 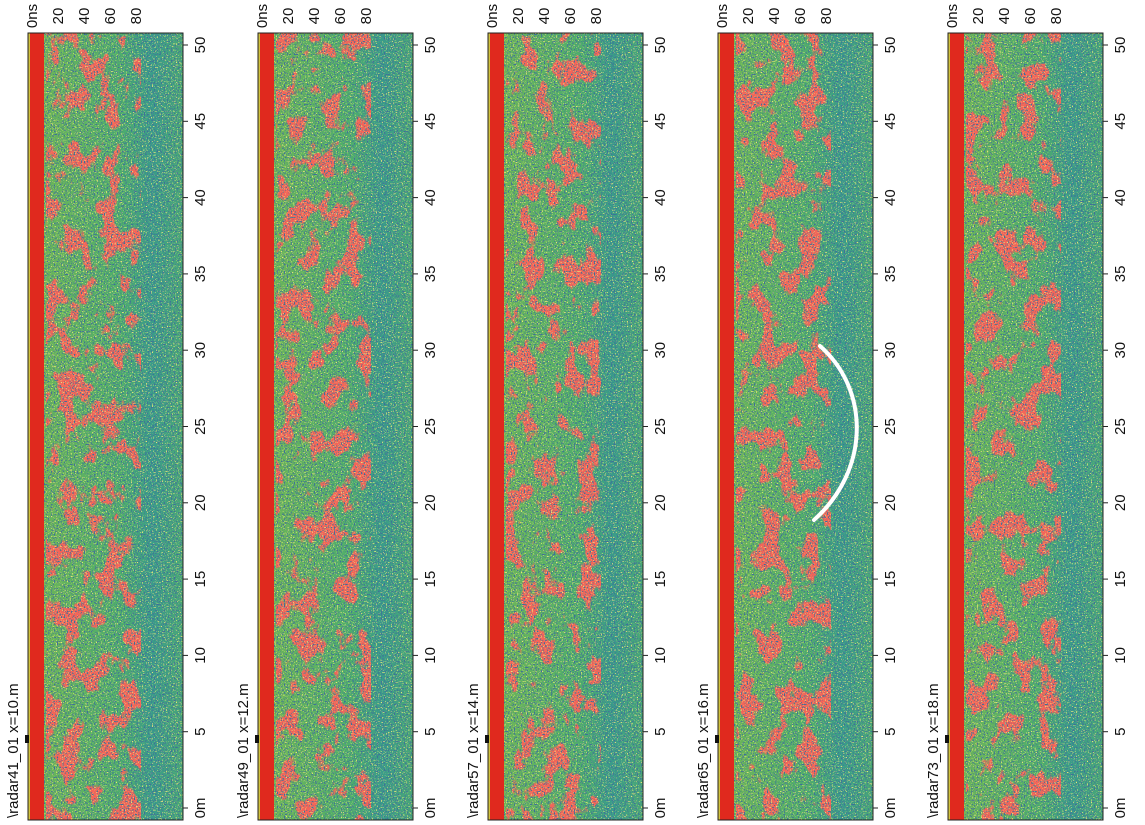 I want to click on panel-label: \radar49_01 x=12.m, so click(x=243, y=750).